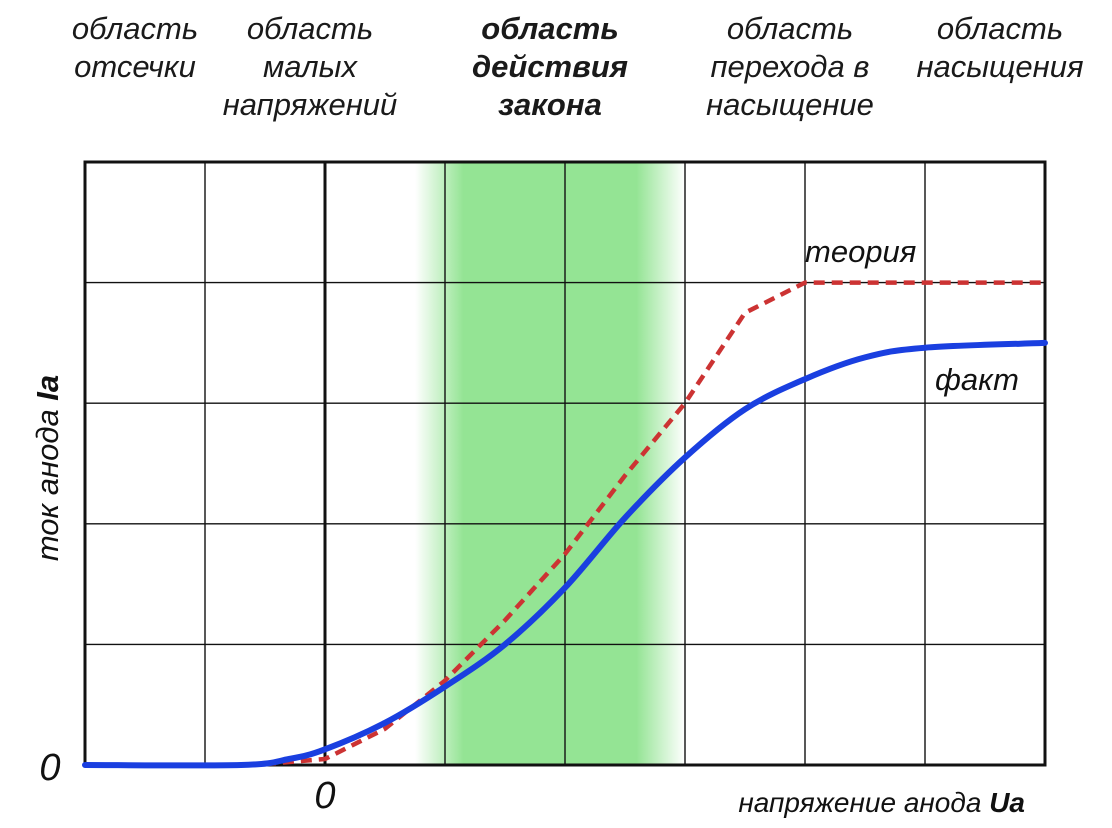  What do you see at coordinates (863, 802) in the screenshot?
I see `x-axis-label-text: напряжение анода` at bounding box center [863, 802].